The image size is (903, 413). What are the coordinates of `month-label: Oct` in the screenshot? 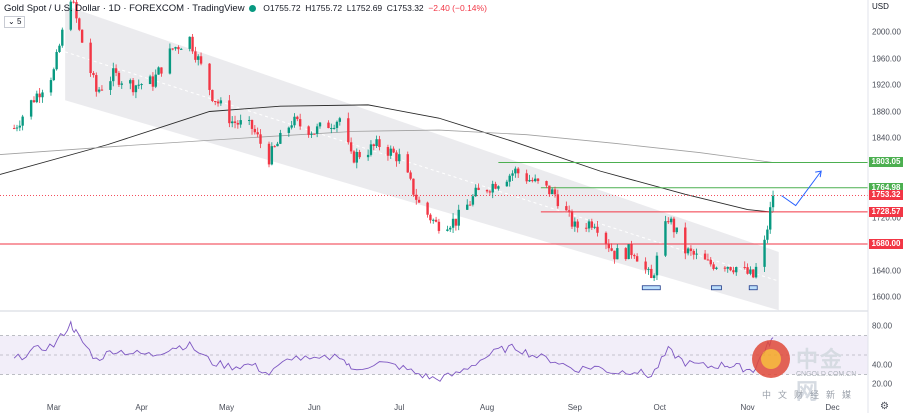 It's located at (660, 407).